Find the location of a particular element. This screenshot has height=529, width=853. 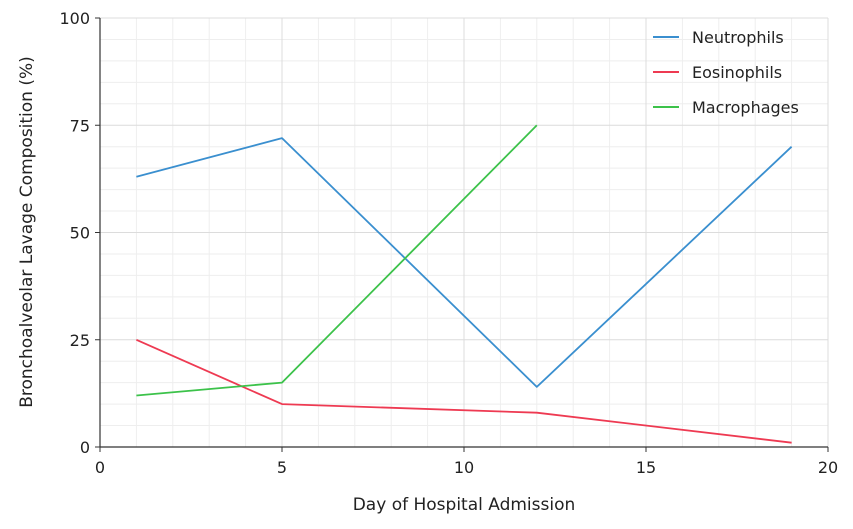

x-tick-label: 0 is located at coordinates (100, 467).